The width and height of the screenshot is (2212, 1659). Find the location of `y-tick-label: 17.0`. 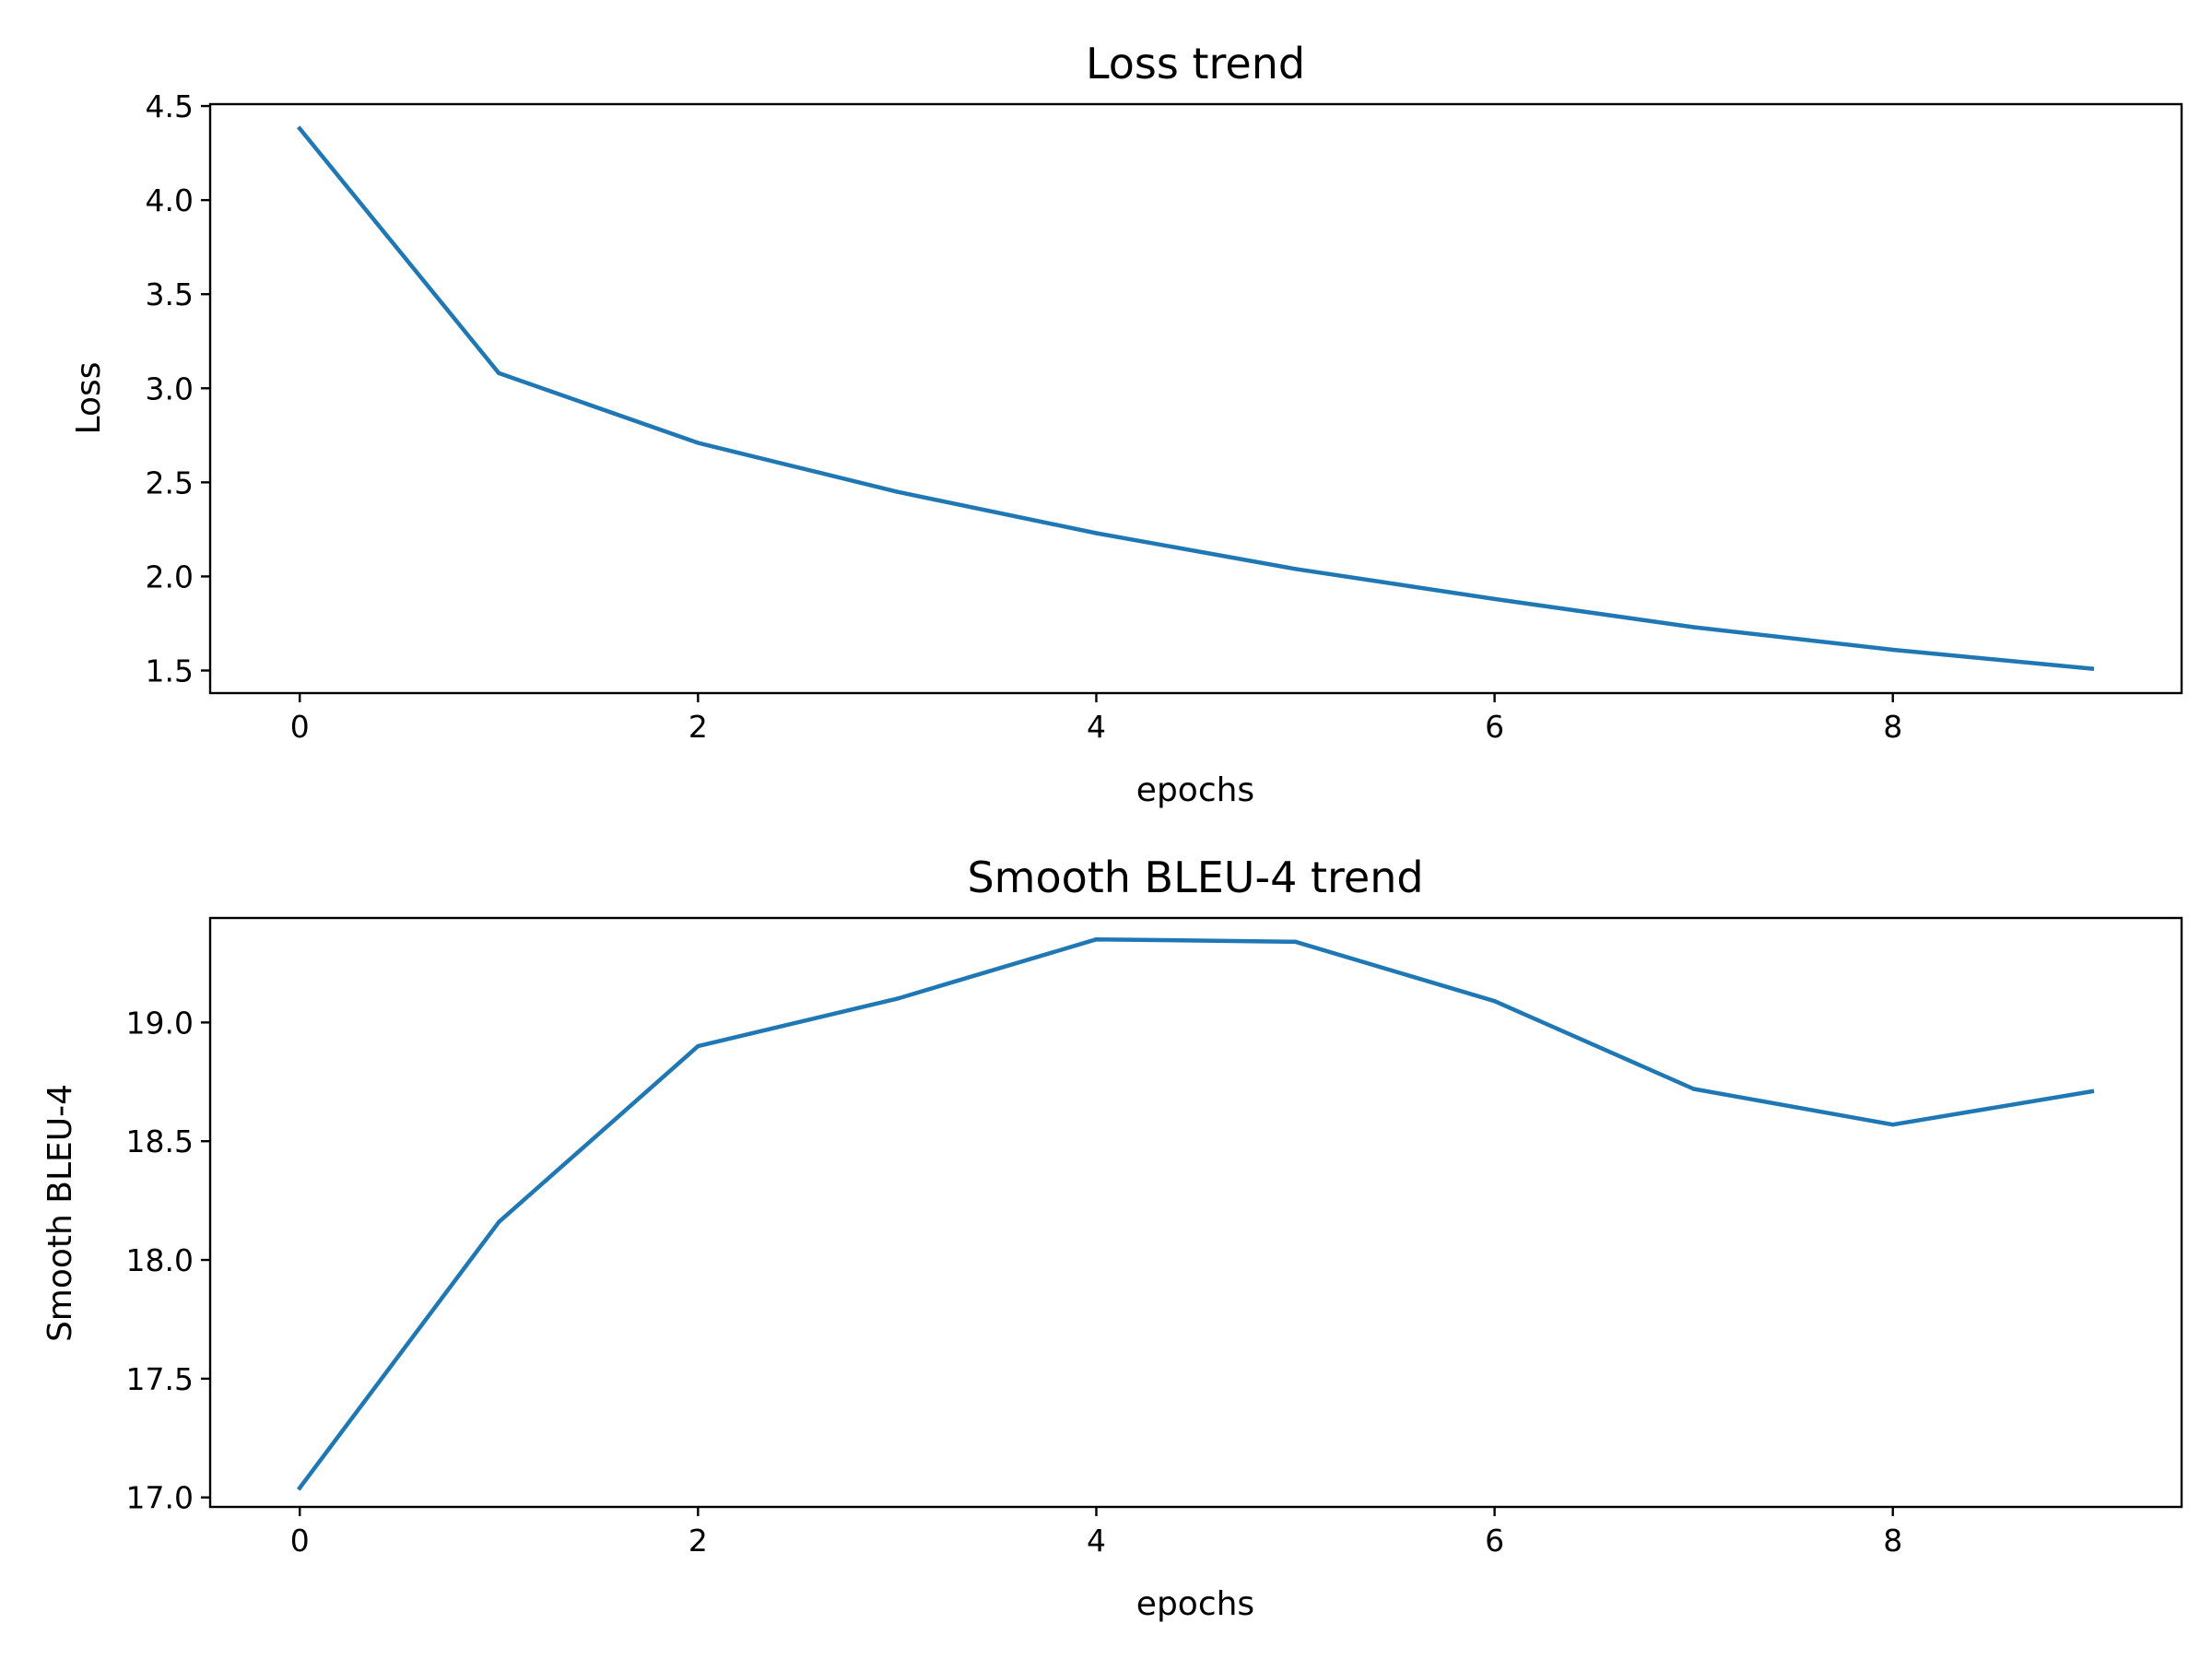

y-tick-label: 17.0 is located at coordinates (160, 1498).